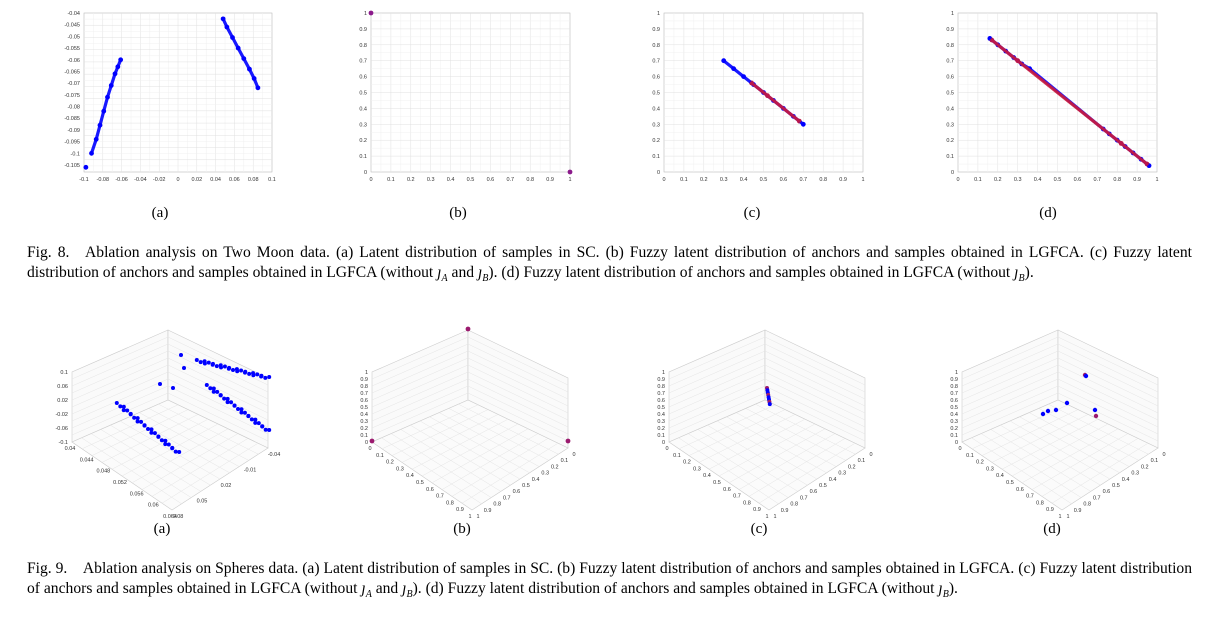 The image size is (1208, 625). What do you see at coordinates (387, 588) in the screenshot?
I see `caption-text: and` at bounding box center [387, 588].